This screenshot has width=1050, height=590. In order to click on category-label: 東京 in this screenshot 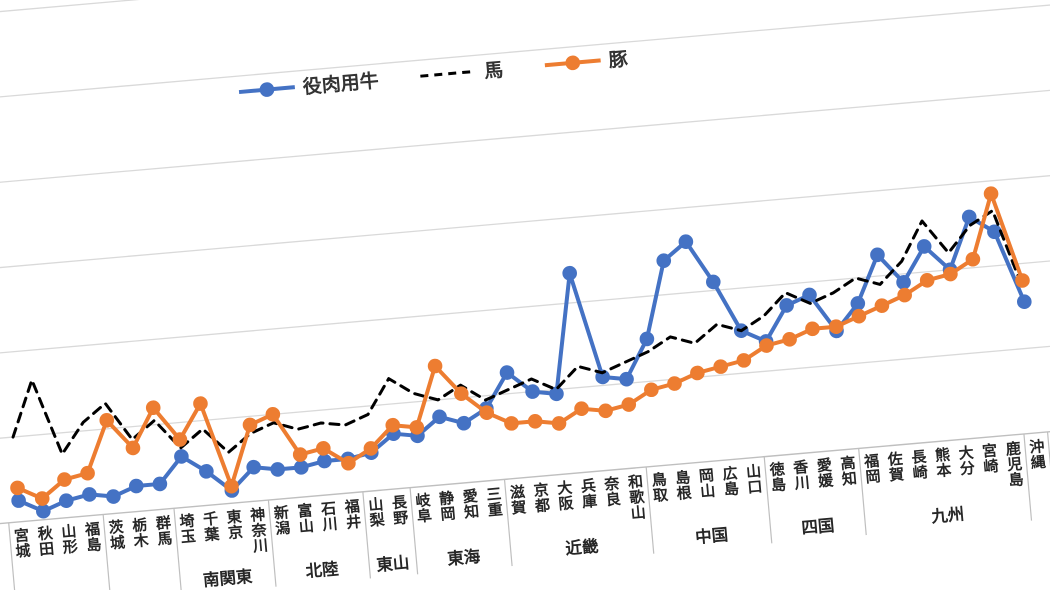, I will do `click(235, 524)`.